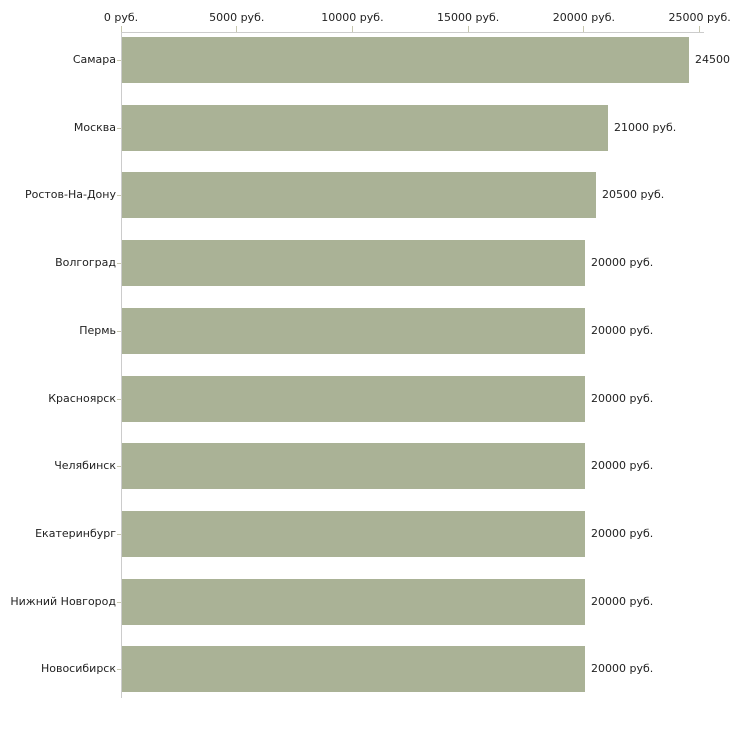 This screenshot has height=730, width=730. What do you see at coordinates (633, 194) in the screenshot?
I see `value-label: 20500 руб.` at bounding box center [633, 194].